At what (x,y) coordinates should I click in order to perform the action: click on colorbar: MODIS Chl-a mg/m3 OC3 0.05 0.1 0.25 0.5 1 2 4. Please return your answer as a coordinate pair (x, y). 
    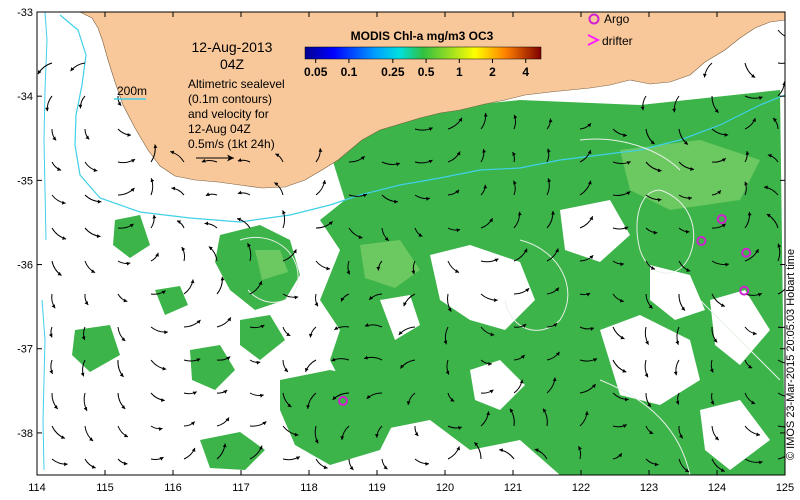
    Looking at the image, I should click on (423, 54).